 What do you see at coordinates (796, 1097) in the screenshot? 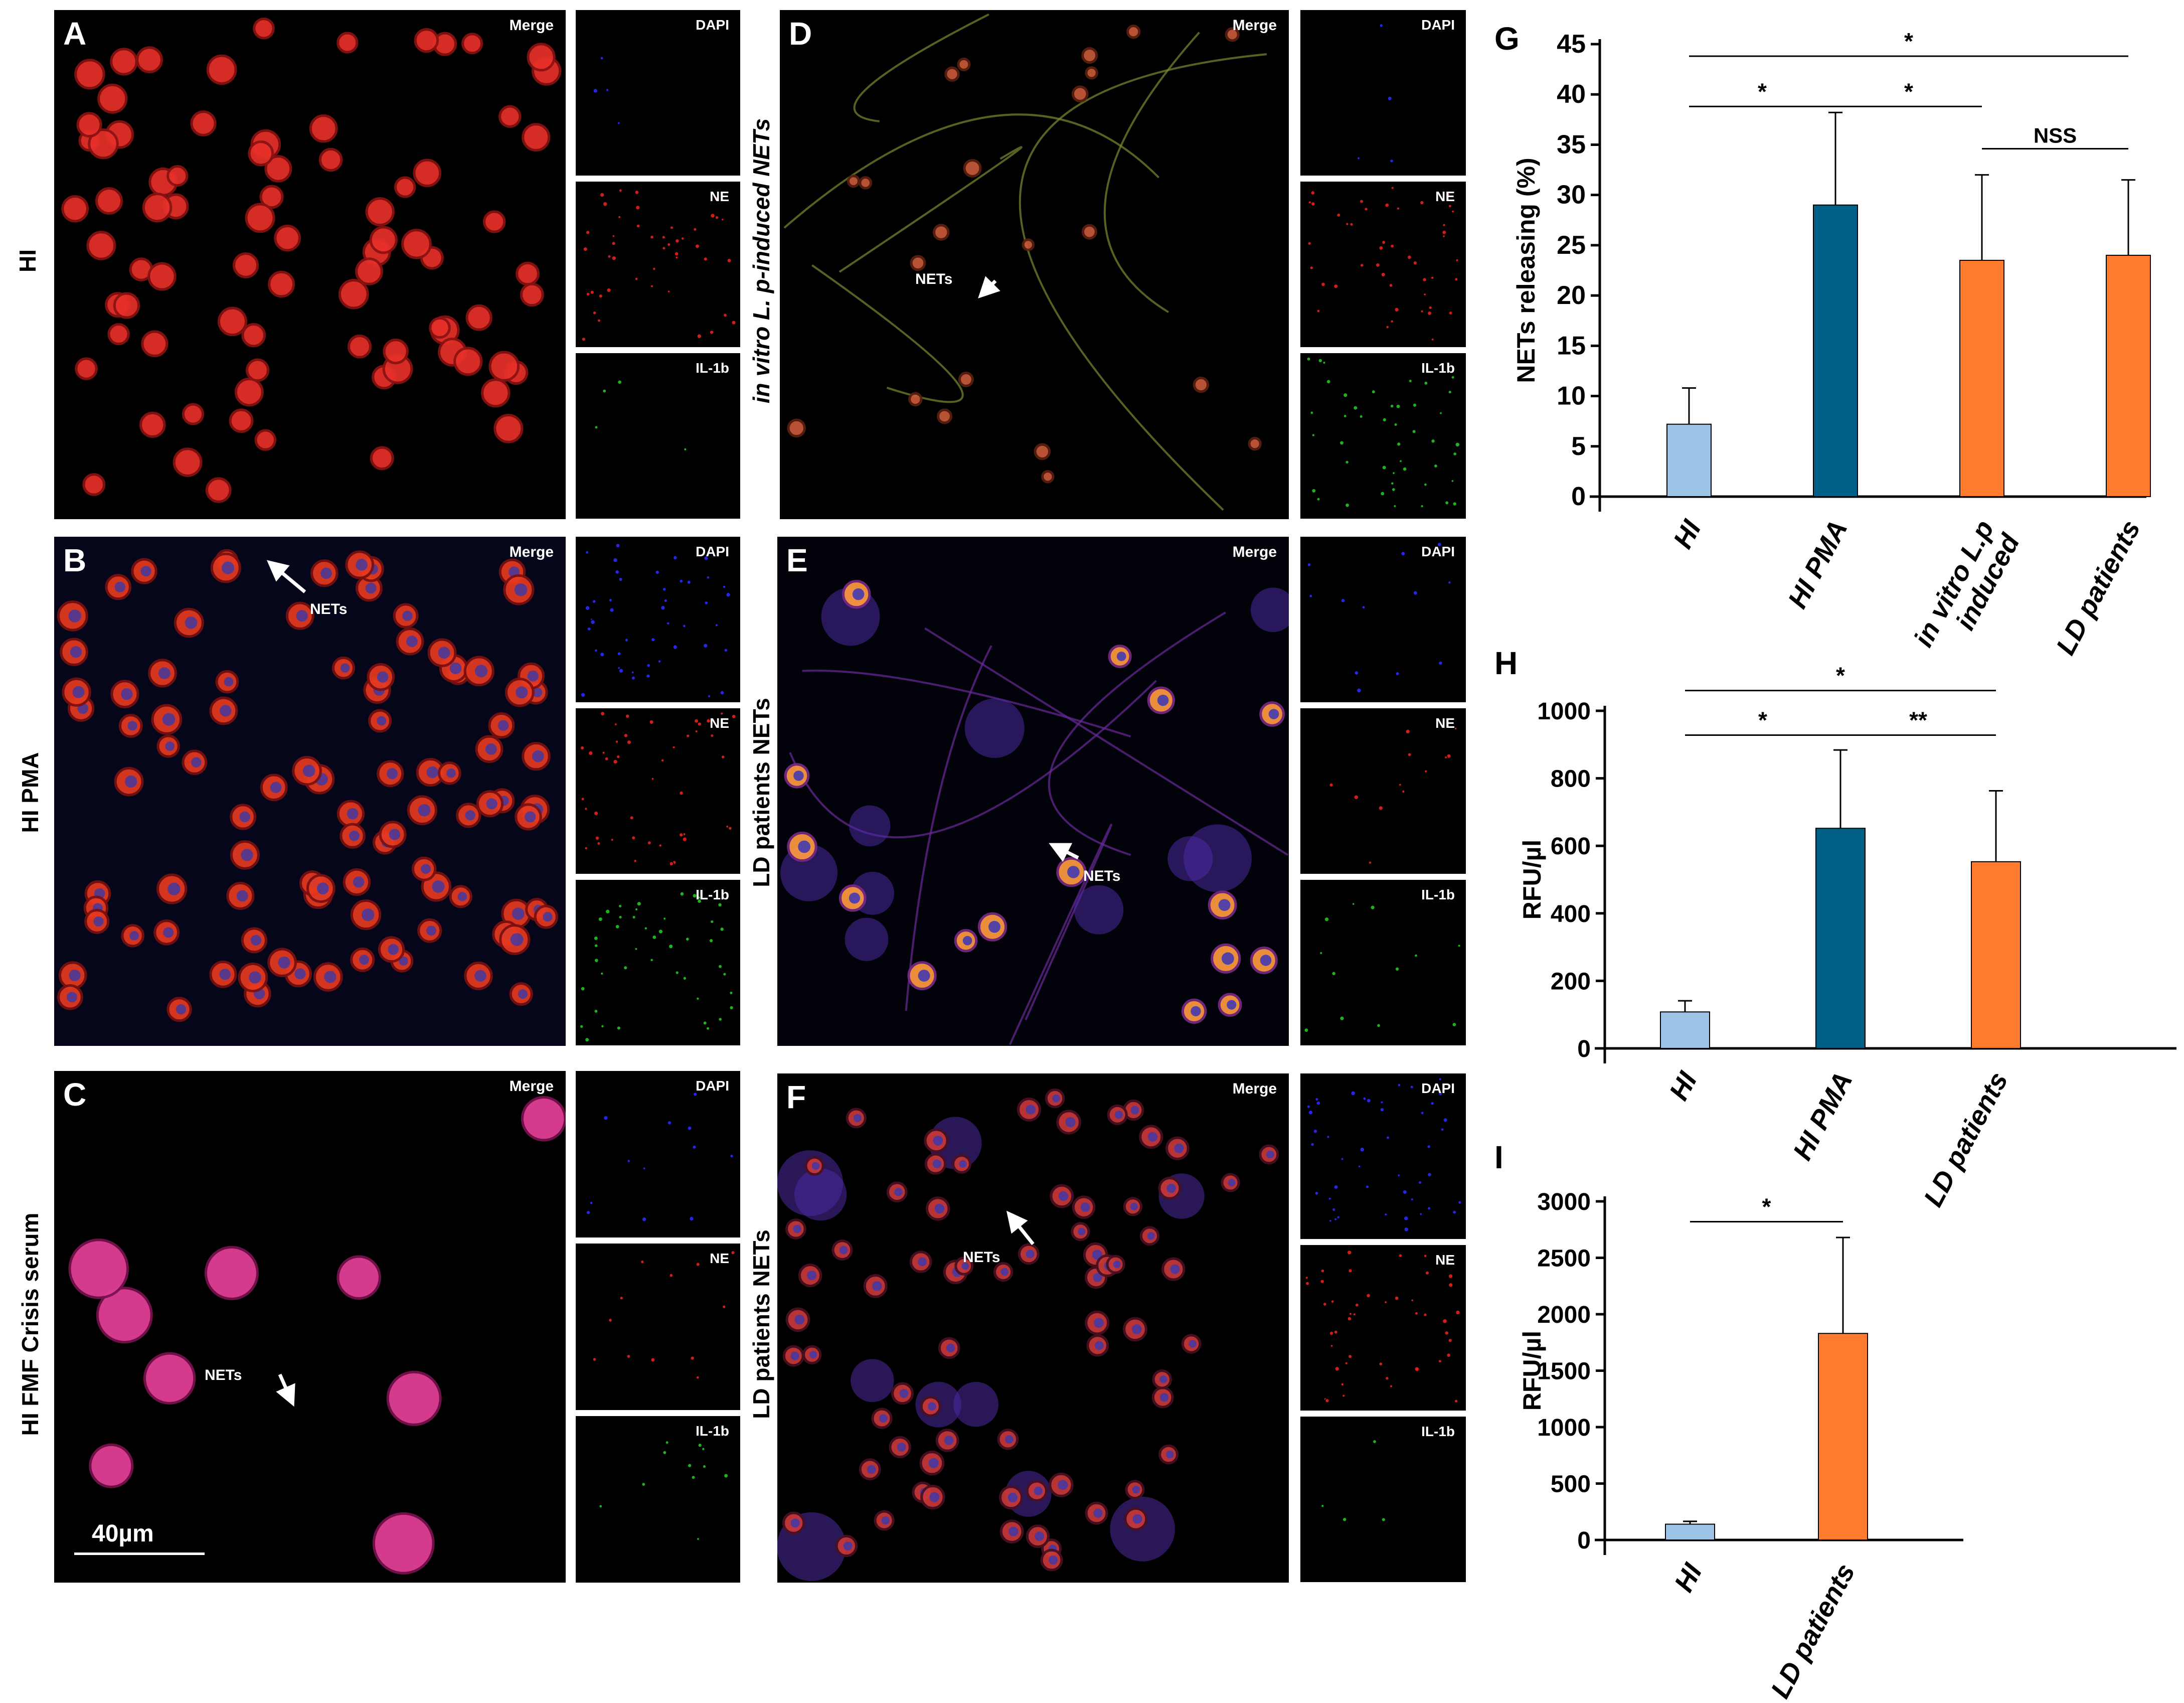
I see `panel-letter: F` at bounding box center [796, 1097].